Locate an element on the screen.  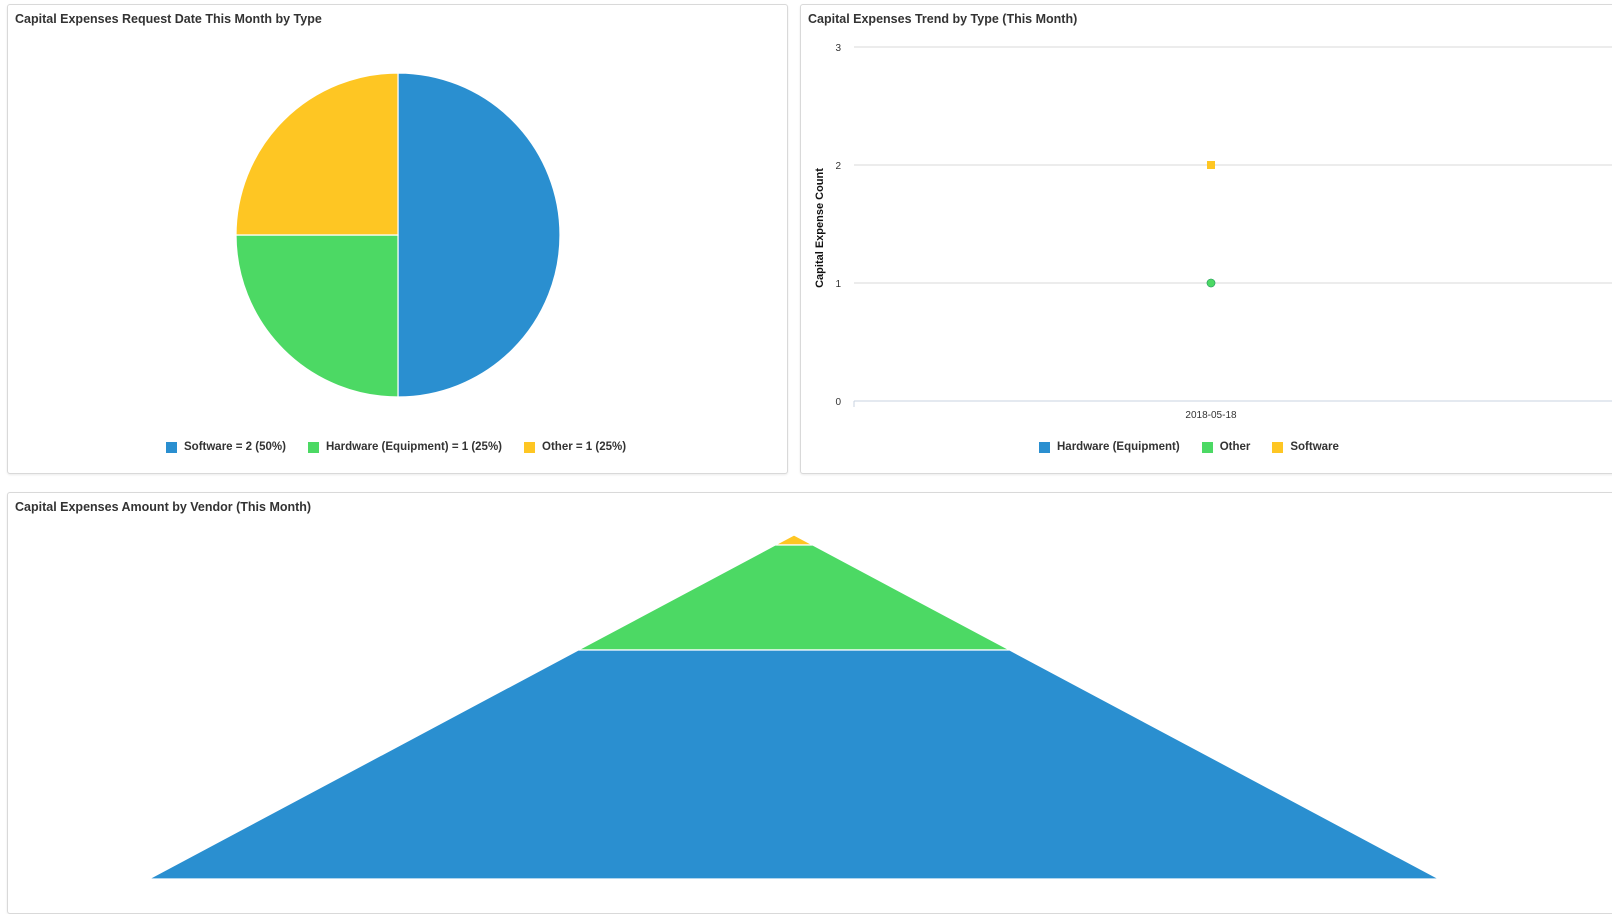
trend-legend-label: Software is located at coordinates (1314, 447).